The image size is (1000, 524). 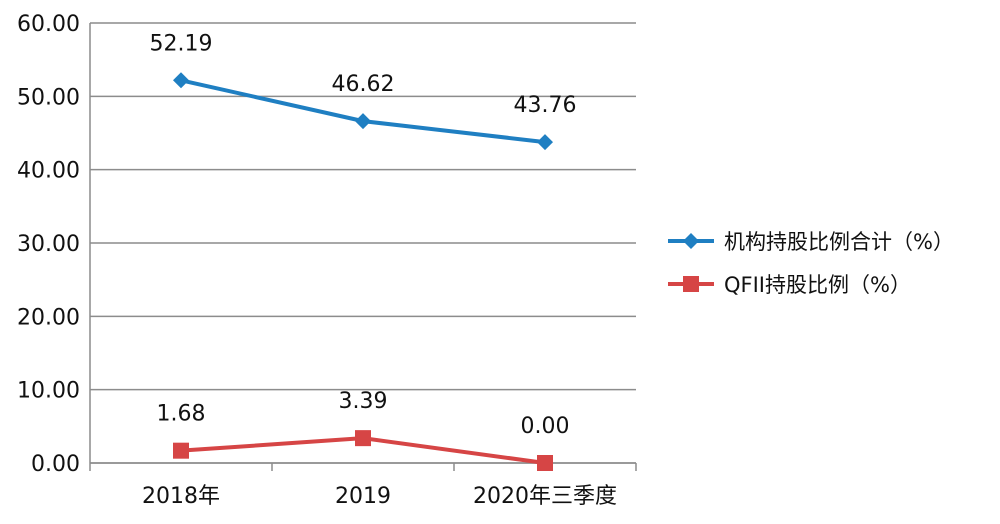 I want to click on data-label: 43.76, so click(x=545, y=105).